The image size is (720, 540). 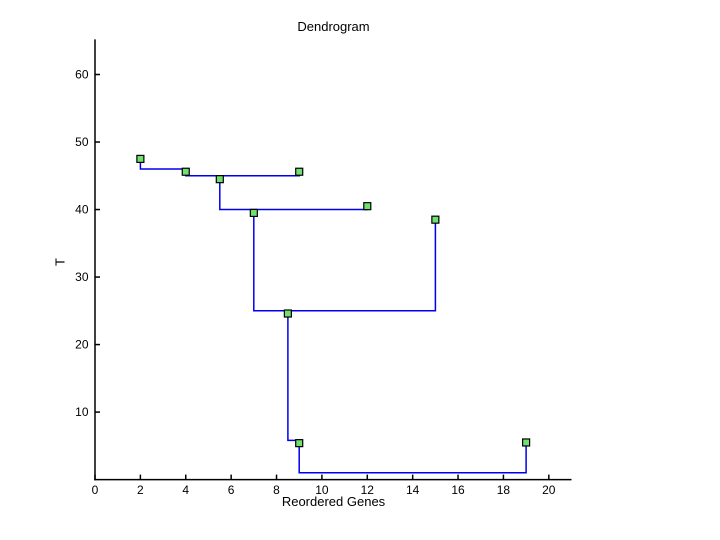 I want to click on x-tick-label: 2, so click(x=140, y=490).